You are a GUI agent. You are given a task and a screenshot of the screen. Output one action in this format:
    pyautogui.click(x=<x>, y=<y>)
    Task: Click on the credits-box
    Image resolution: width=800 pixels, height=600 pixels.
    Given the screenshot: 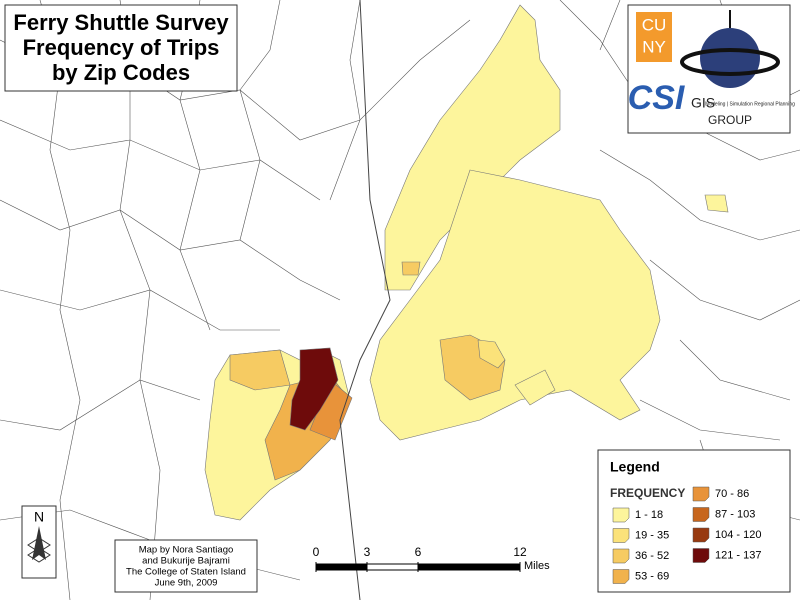 What is the action you would take?
    pyautogui.click(x=186, y=566)
    